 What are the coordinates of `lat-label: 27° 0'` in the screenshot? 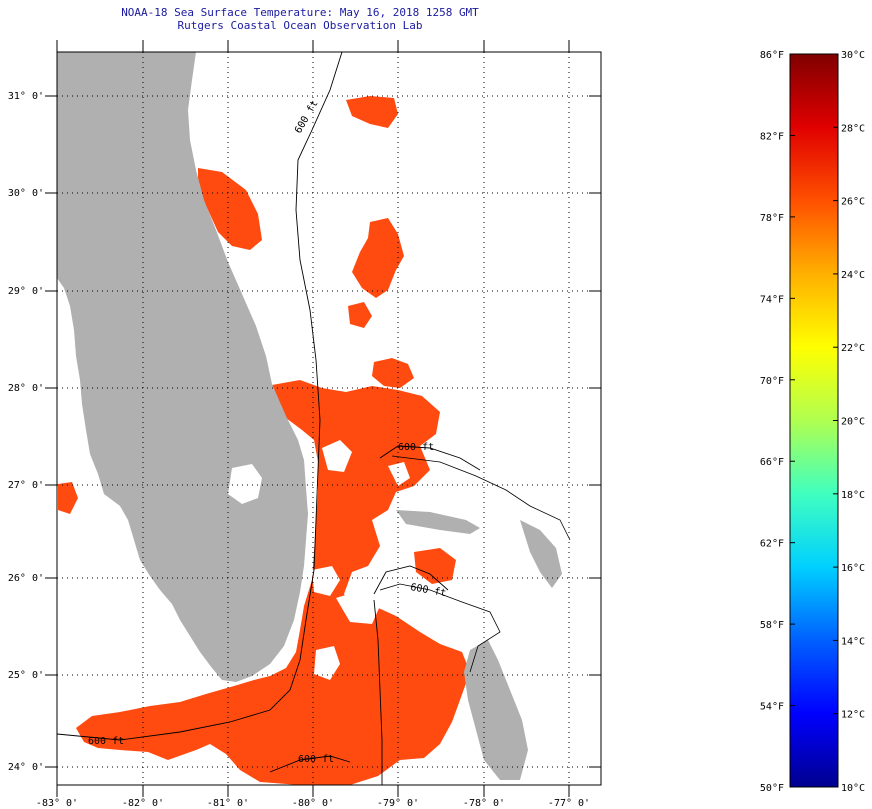 It's located at (26, 485).